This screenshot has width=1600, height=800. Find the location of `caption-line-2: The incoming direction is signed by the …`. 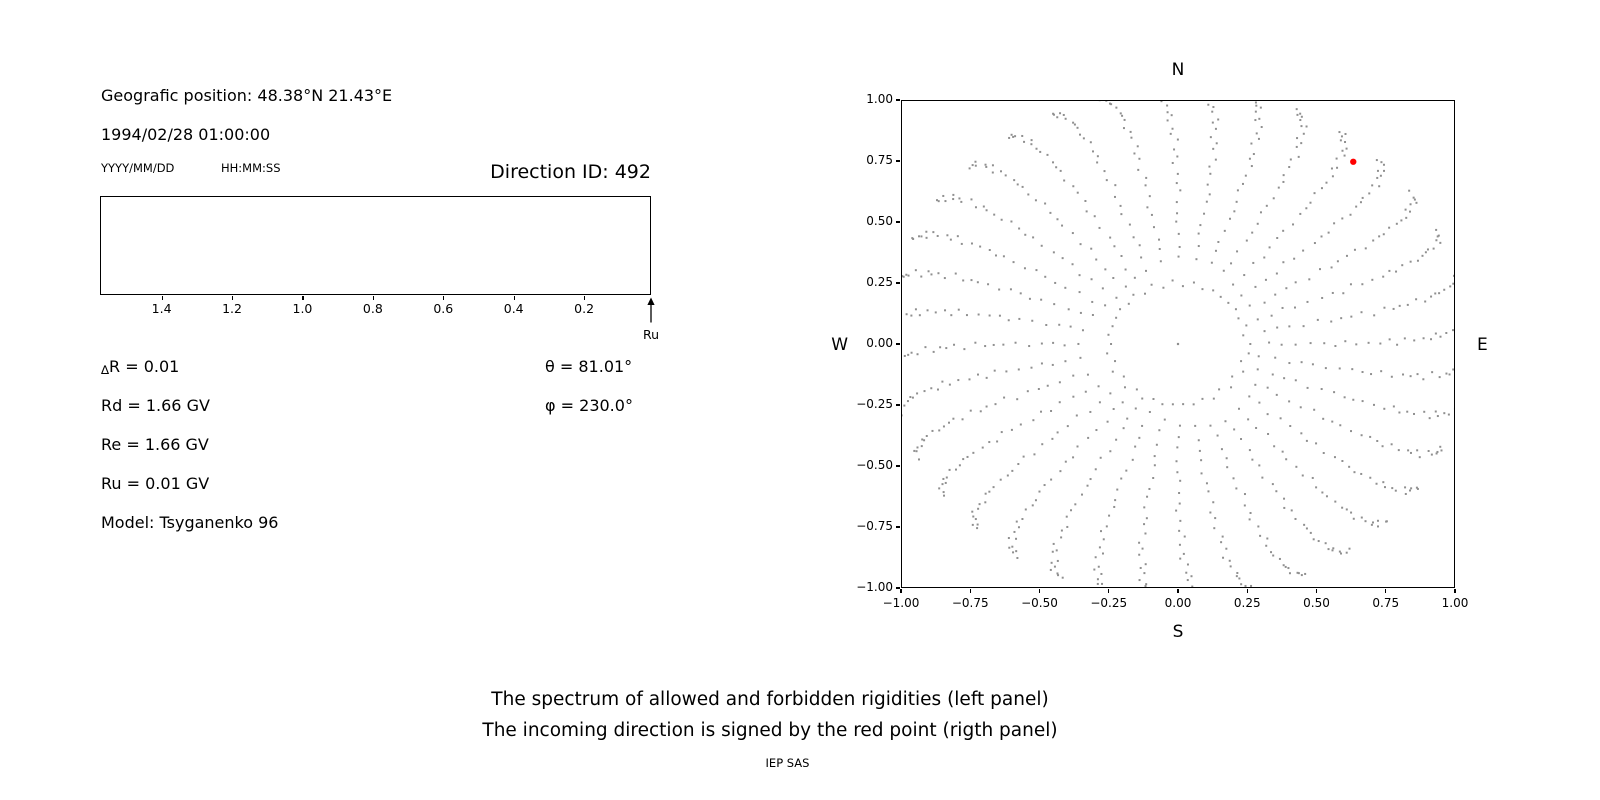

caption-line-2: The incoming direction is signed by the … is located at coordinates (770, 730).